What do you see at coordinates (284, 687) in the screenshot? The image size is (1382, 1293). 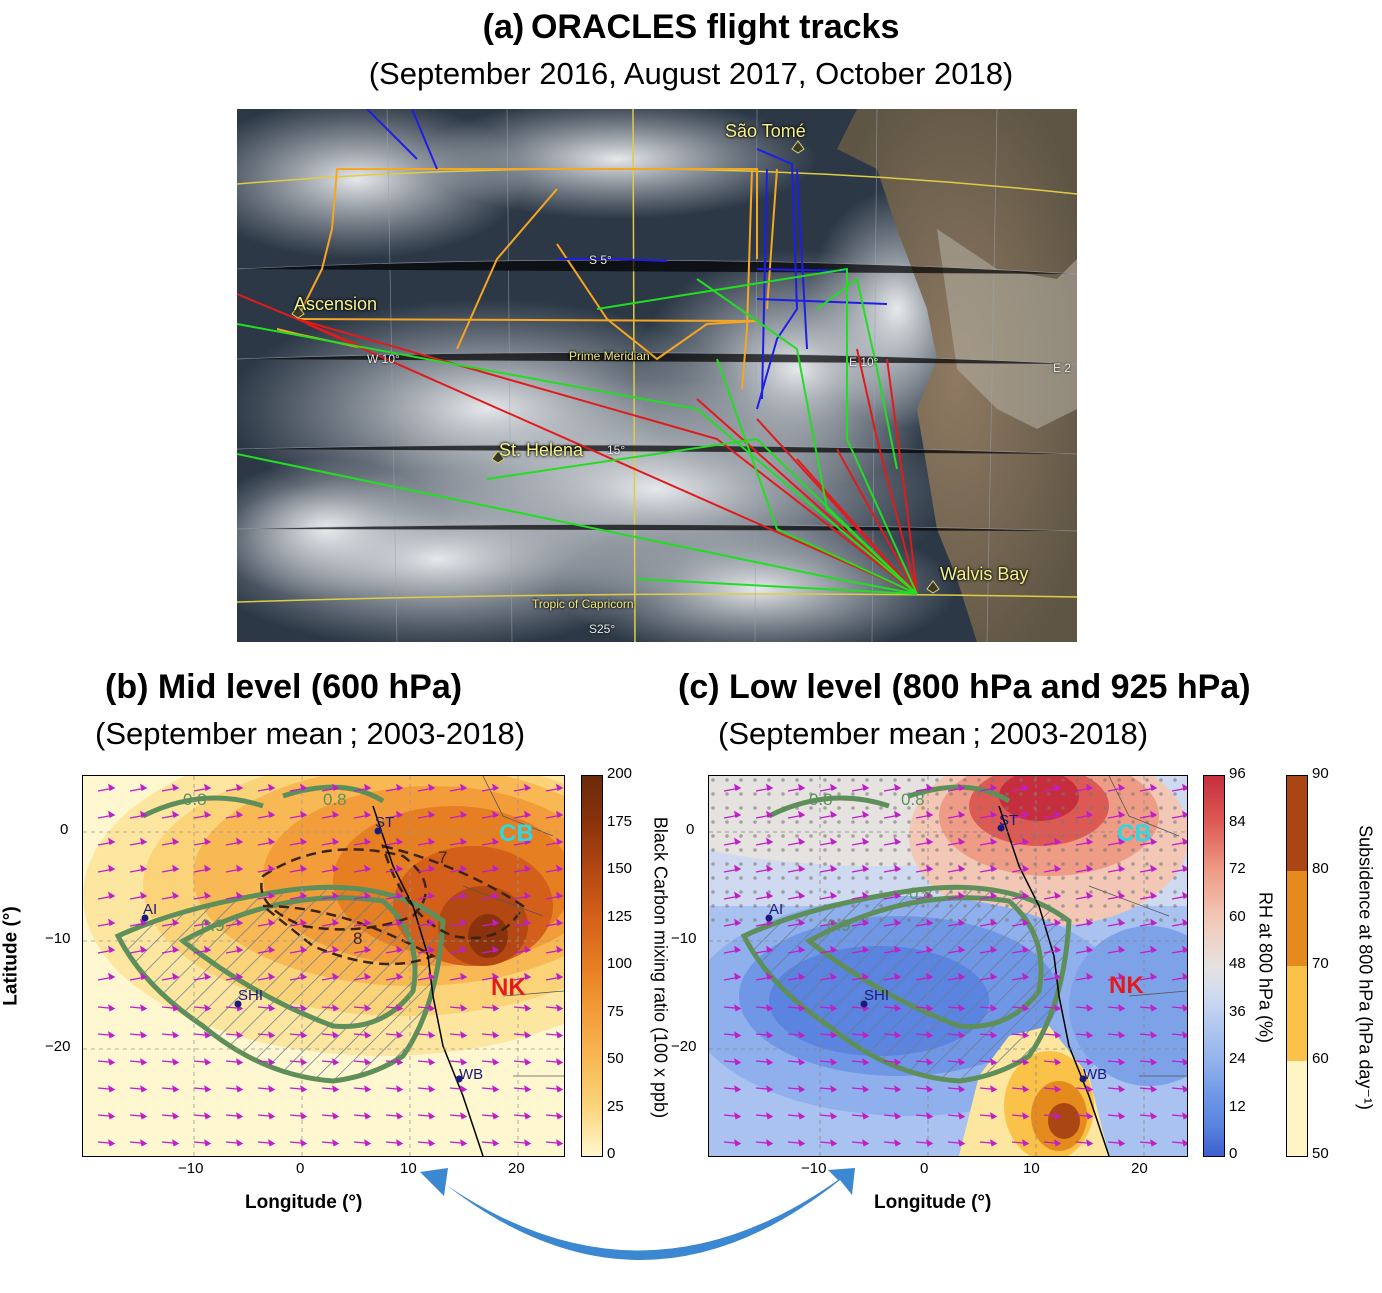 I see `panel-b-title: (b) Mid level (600 hPa)` at bounding box center [284, 687].